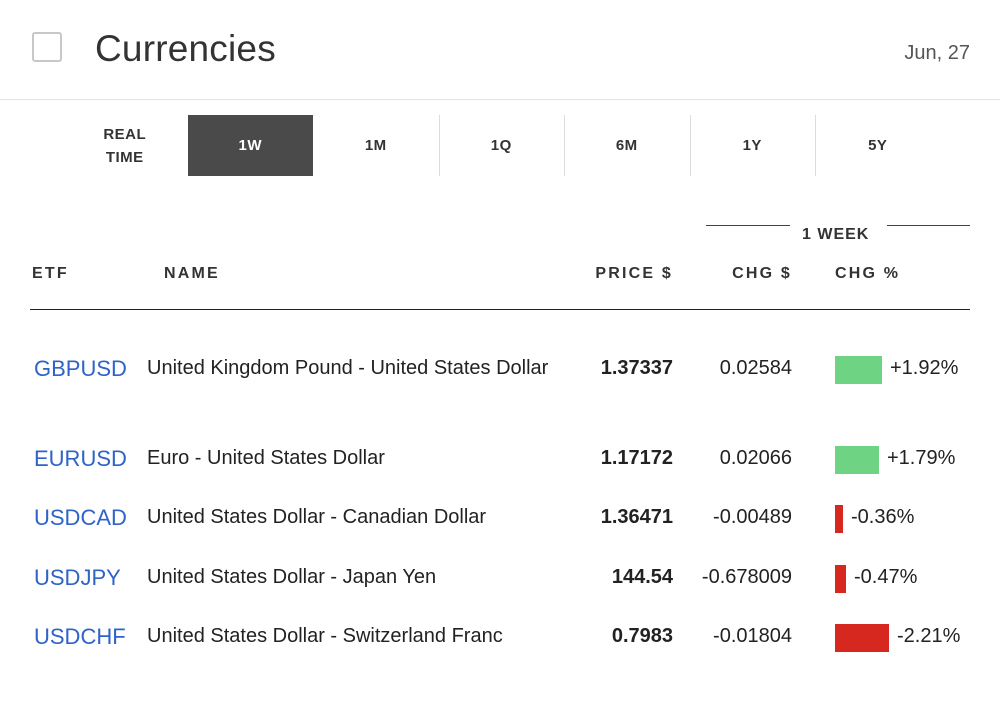 The width and height of the screenshot is (1000, 707). What do you see at coordinates (868, 273) in the screenshot?
I see `column-header-chg-pct: CHG %` at bounding box center [868, 273].